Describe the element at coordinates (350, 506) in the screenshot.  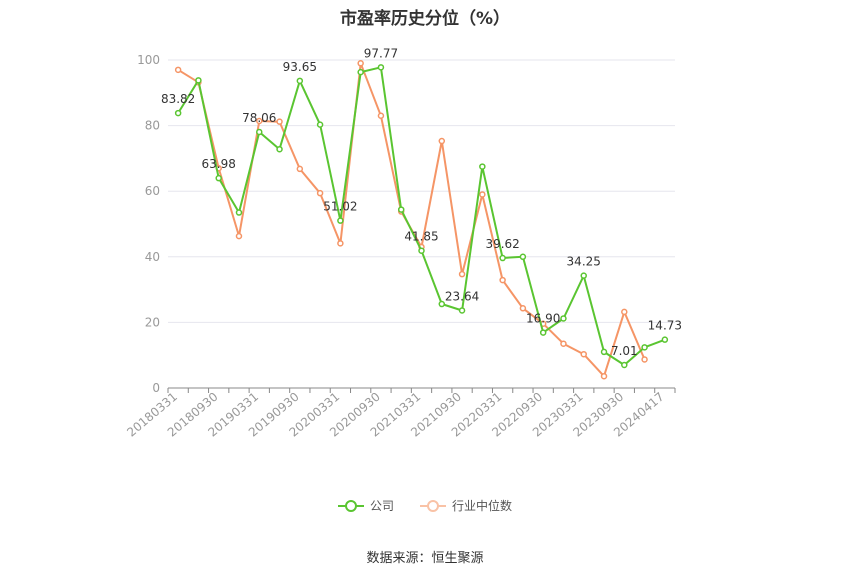
I see `legend-swatch-company` at that location.